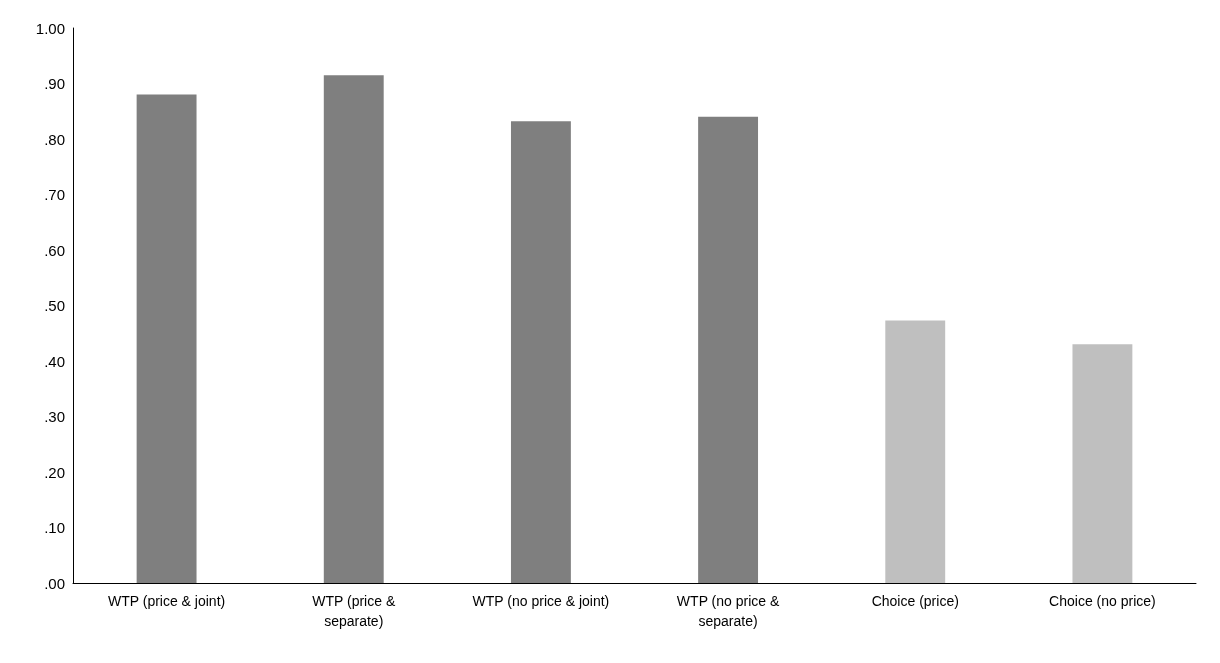  I want to click on y-tick-label: .10, so click(54, 527).